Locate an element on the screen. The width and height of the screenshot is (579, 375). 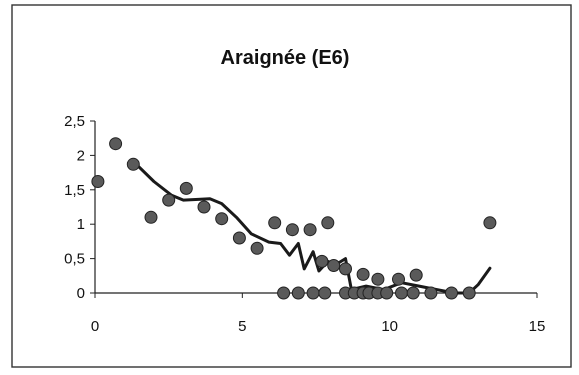
y-tick-label: 2,5 is located at coordinates (74, 121).